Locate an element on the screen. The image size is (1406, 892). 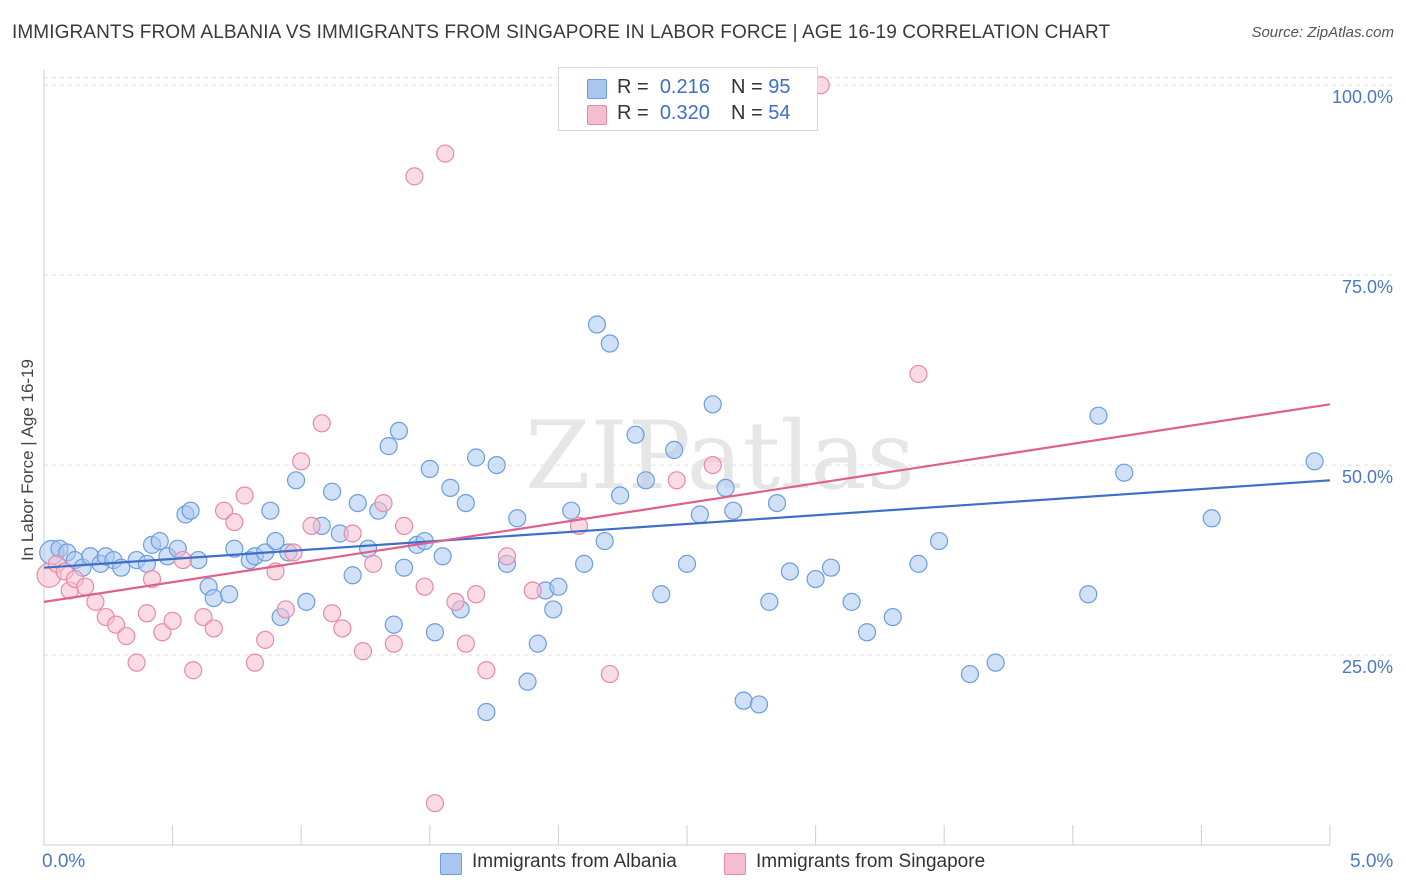
albania-trend-line is located at coordinates (687, 524).